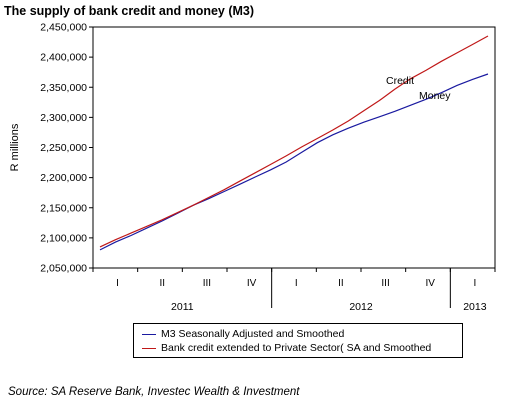  Describe the element at coordinates (149, 334) in the screenshot. I see `legend-swatch-m3` at that location.